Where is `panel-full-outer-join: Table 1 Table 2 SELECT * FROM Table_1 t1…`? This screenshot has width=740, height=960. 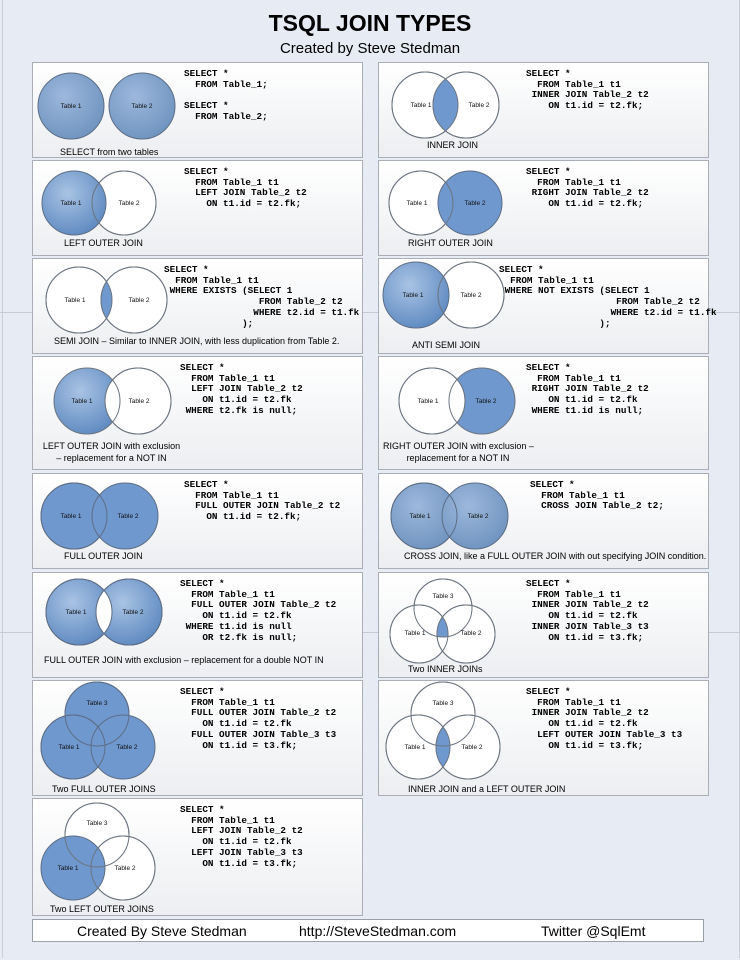
panel-full-outer-join: Table 1 Table 2 SELECT * FROM Table_1 t1… is located at coordinates (197, 521).